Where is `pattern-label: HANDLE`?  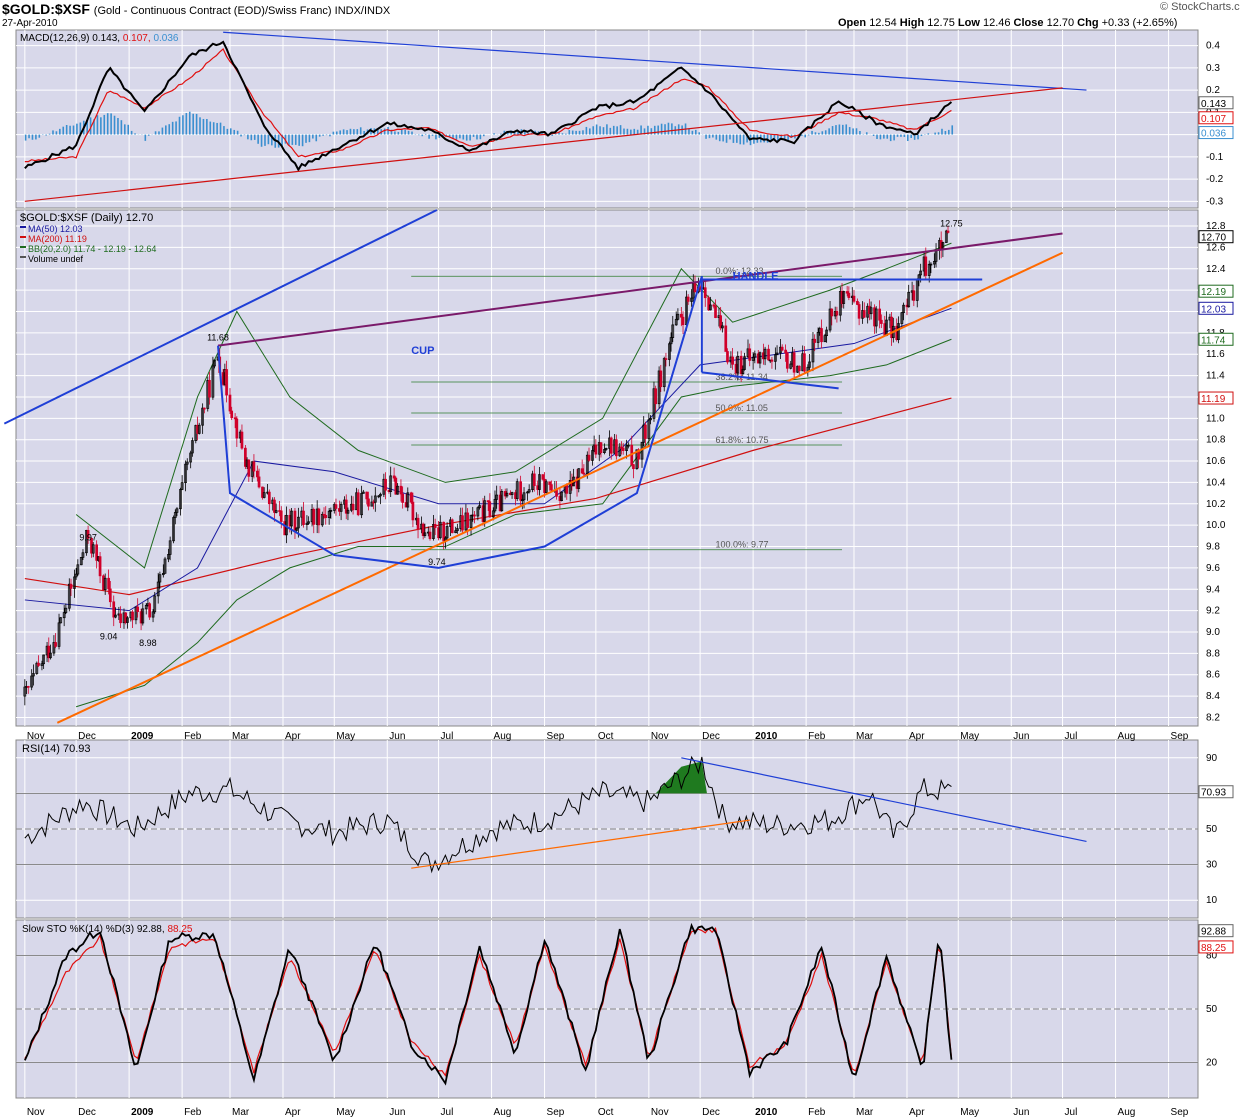
pattern-label: HANDLE is located at coordinates (756, 276).